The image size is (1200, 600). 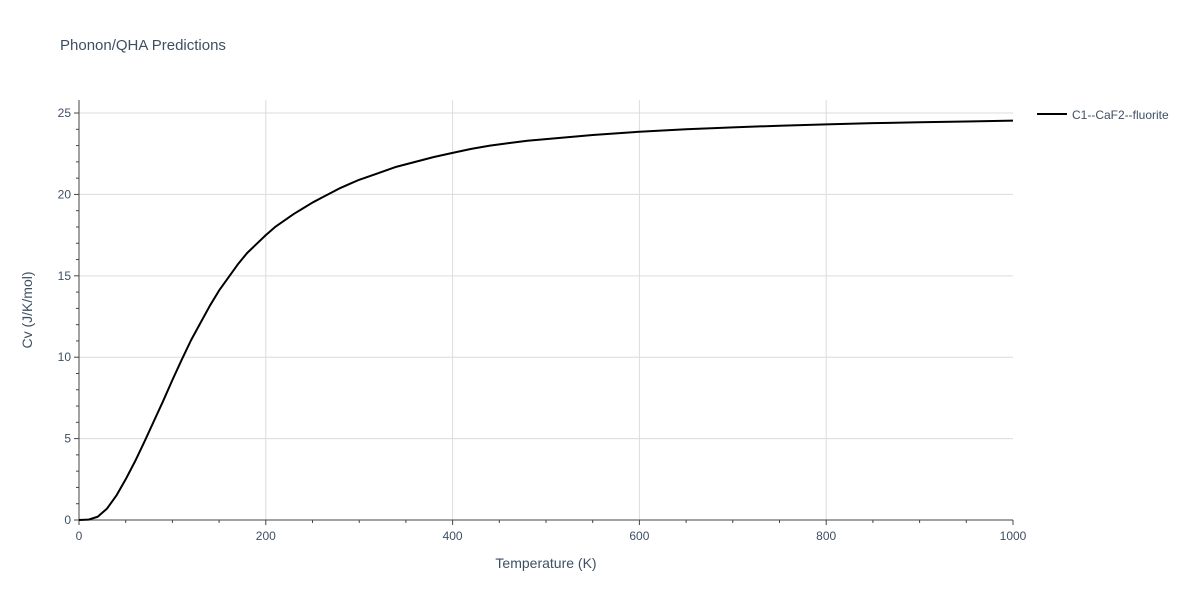 I want to click on y-tick-label: 20, so click(x=65, y=194).